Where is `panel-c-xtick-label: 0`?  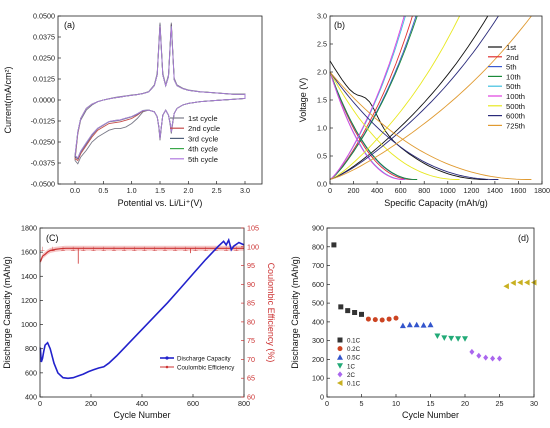
panel-c-xtick-label: 0 is located at coordinates (40, 403).